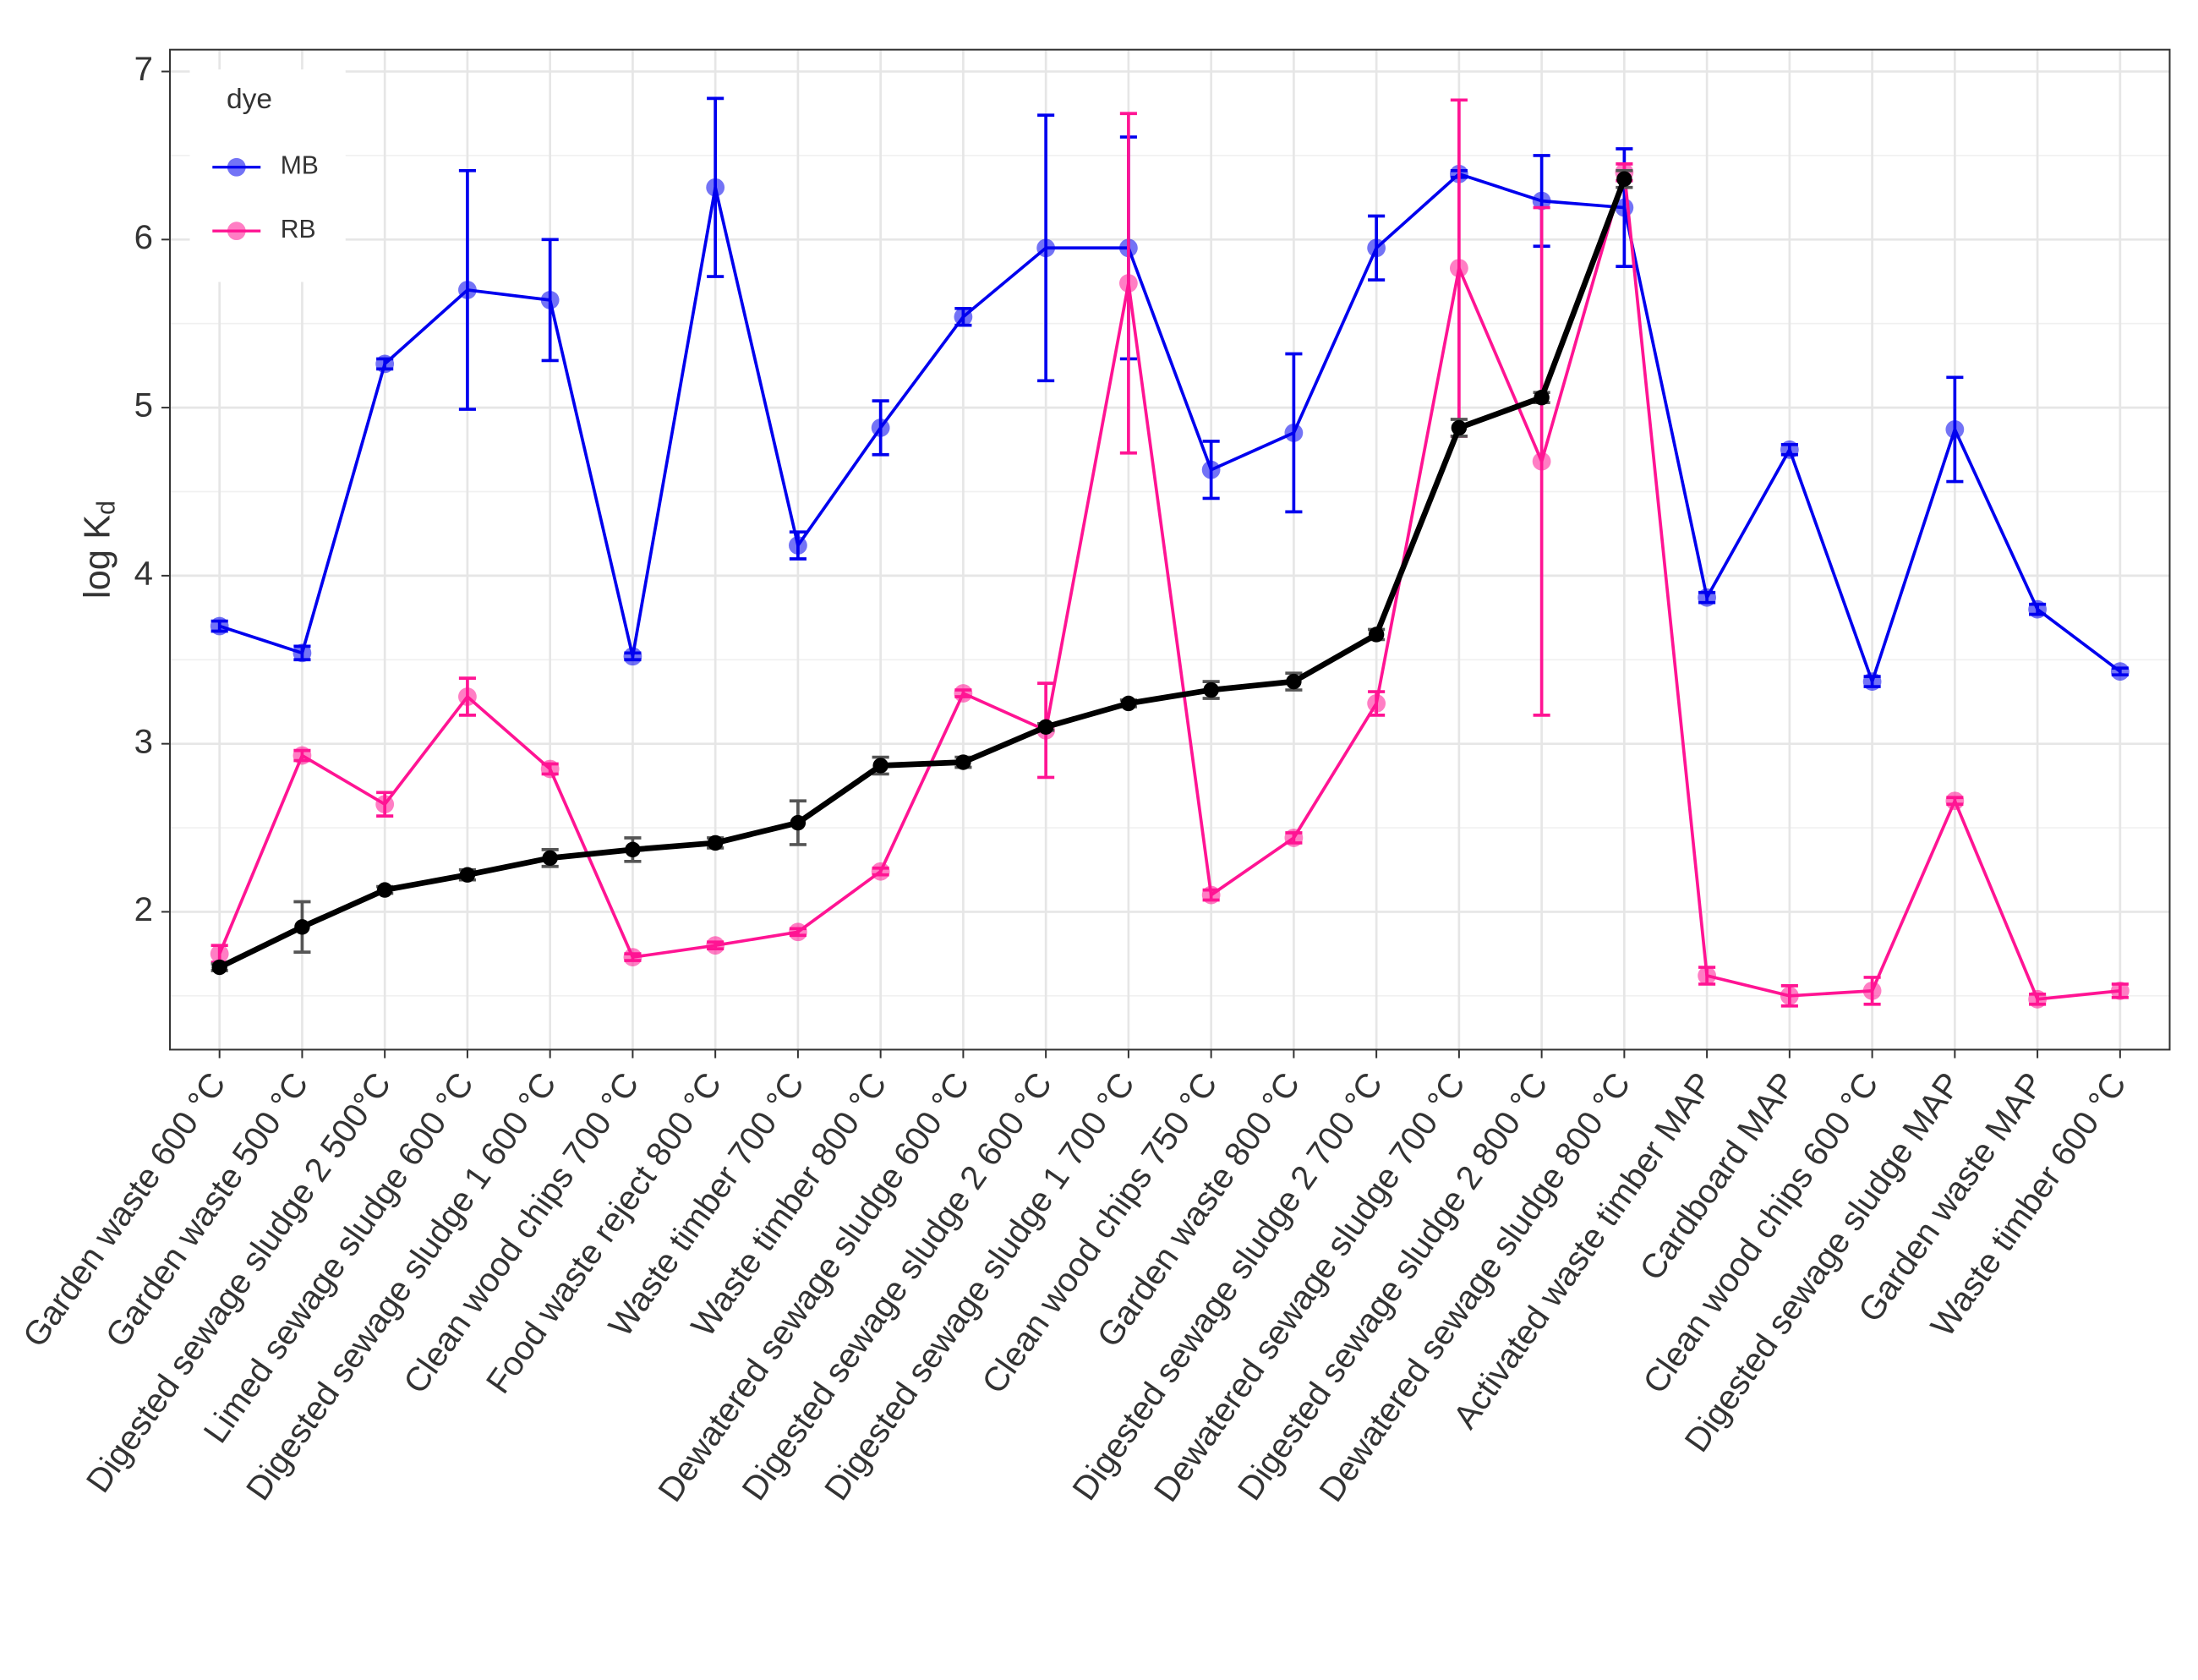  I want to click on y-tick-label: 4, so click(143, 574).